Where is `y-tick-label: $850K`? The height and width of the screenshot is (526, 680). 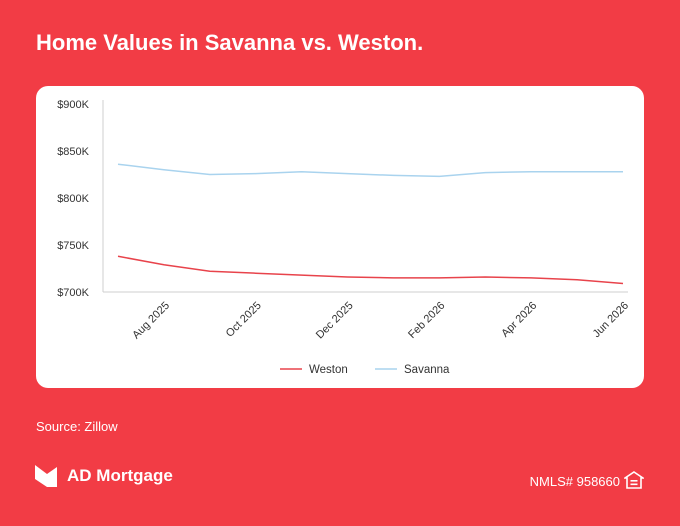
y-tick-label: $850K is located at coordinates (73, 152).